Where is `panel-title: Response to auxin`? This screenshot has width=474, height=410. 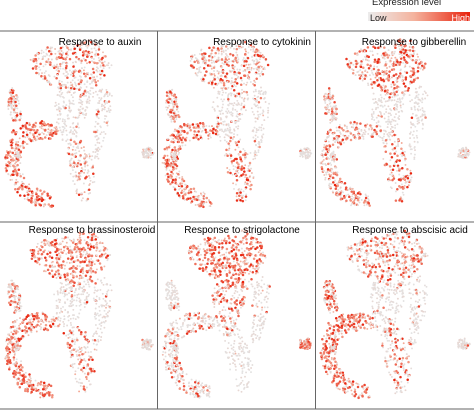 panel-title: Response to auxin is located at coordinates (100, 42).